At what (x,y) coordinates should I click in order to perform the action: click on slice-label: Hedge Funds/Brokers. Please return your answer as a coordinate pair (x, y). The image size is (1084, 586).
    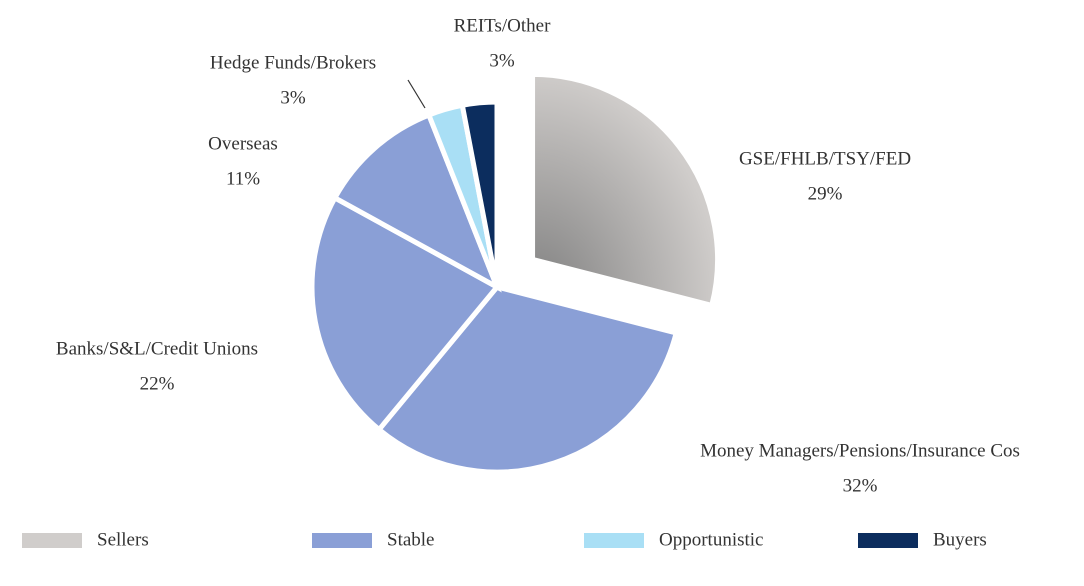
    Looking at the image, I should click on (293, 62).